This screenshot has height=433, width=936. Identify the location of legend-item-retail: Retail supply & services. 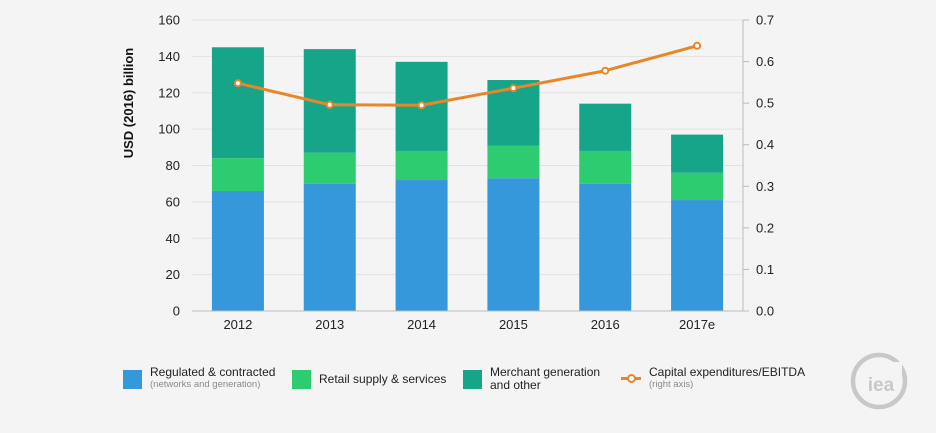
(369, 377).